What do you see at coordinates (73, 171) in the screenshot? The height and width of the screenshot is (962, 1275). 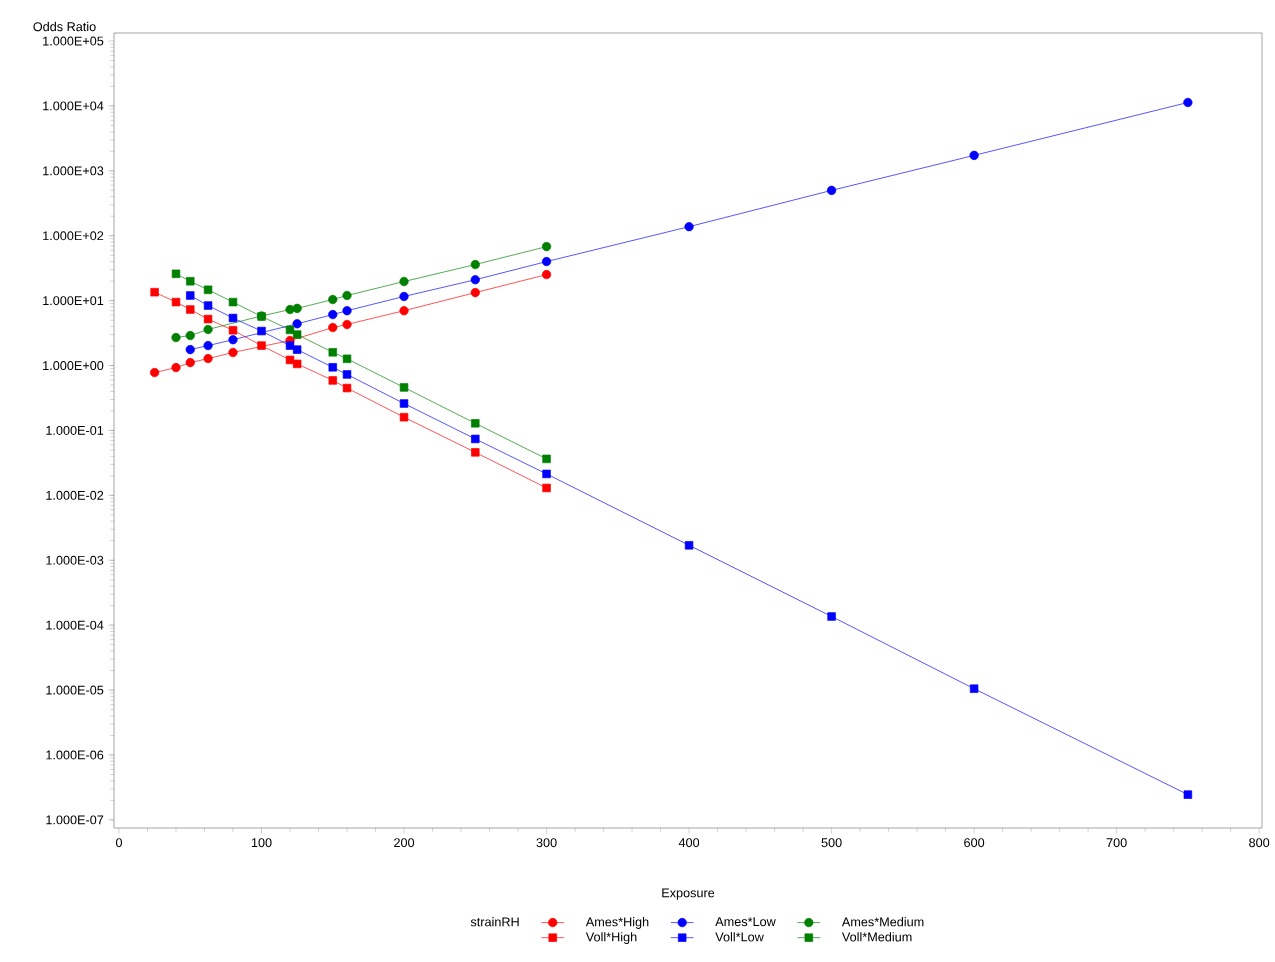 I see `y-tick-label: 1.000E+03` at bounding box center [73, 171].